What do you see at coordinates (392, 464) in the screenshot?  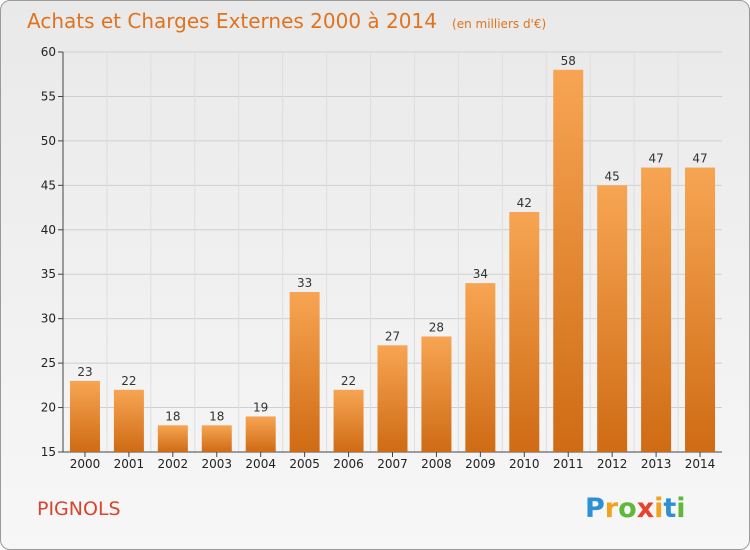 I see `x-tick-label-2007: 2007` at bounding box center [392, 464].